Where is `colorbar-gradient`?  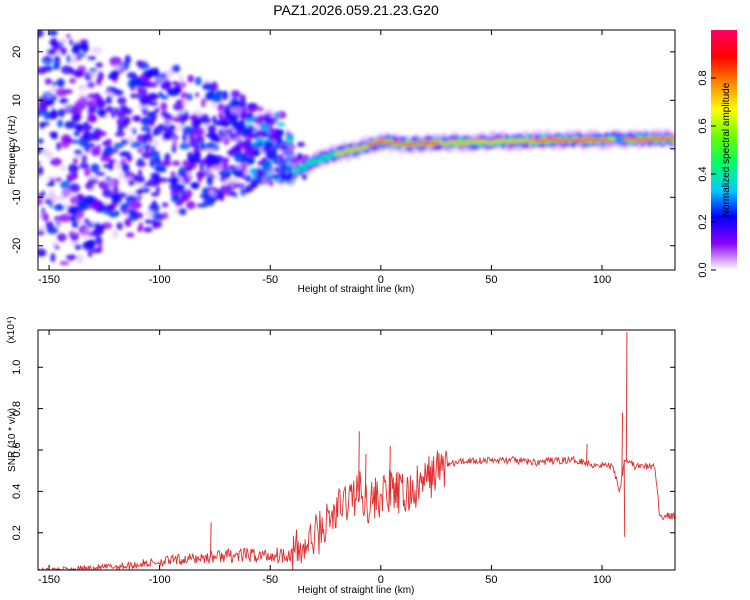 colorbar-gradient is located at coordinates (724, 150).